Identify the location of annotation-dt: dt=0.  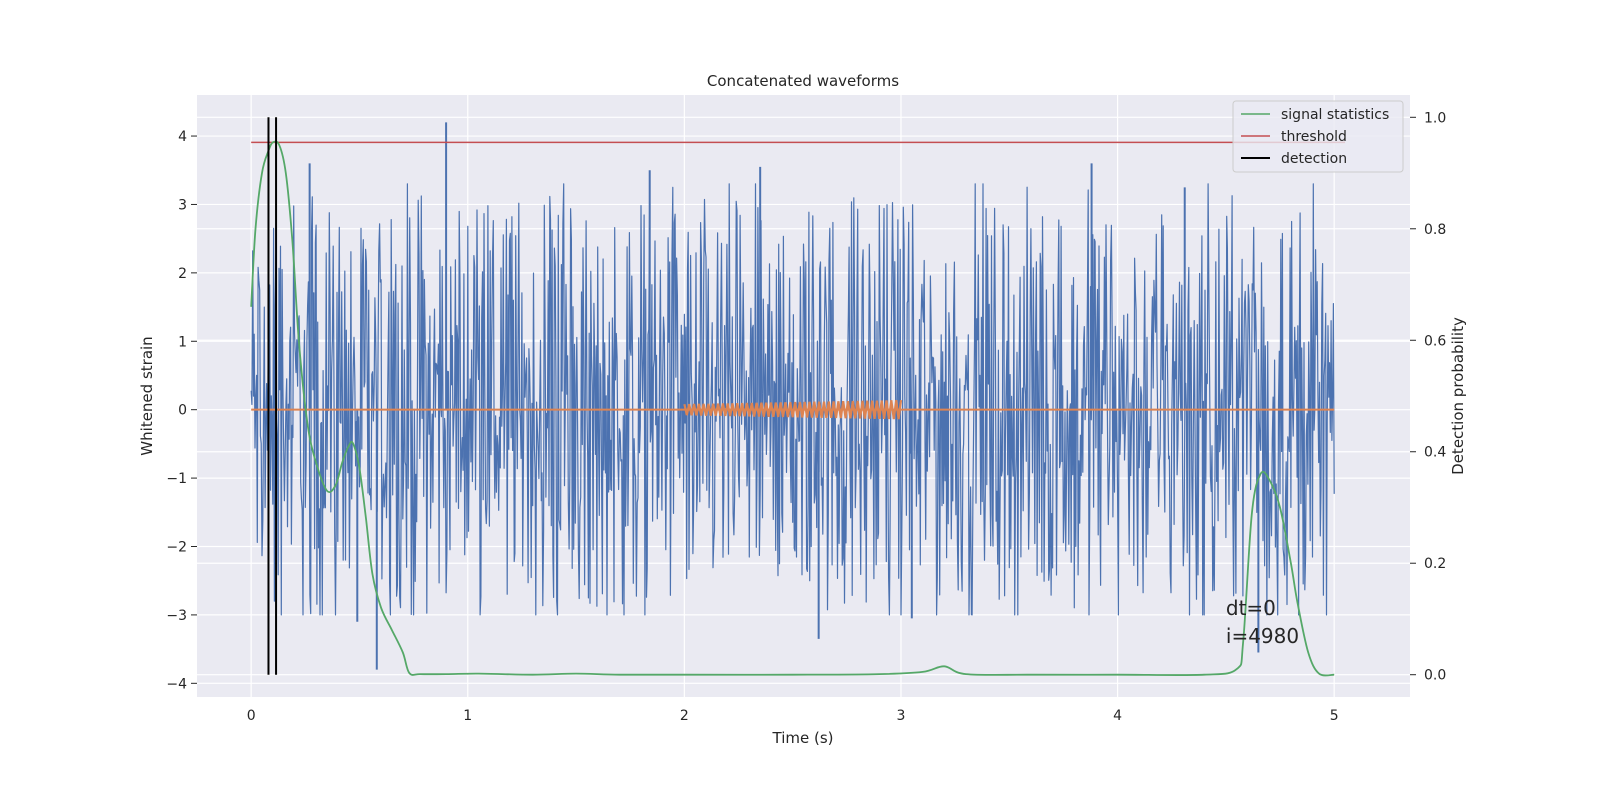
(1251, 608).